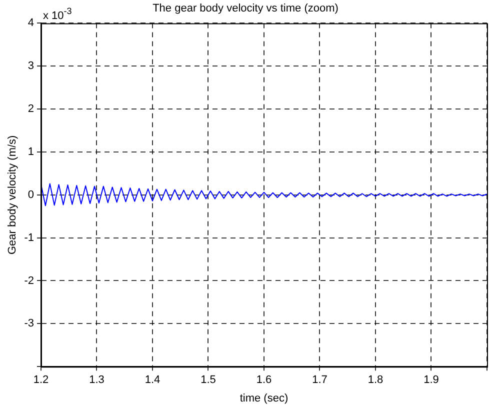 Image resolution: width=491 pixels, height=411 pixels. Describe the element at coordinates (152, 380) in the screenshot. I see `x-tick-label: 1.4` at that location.